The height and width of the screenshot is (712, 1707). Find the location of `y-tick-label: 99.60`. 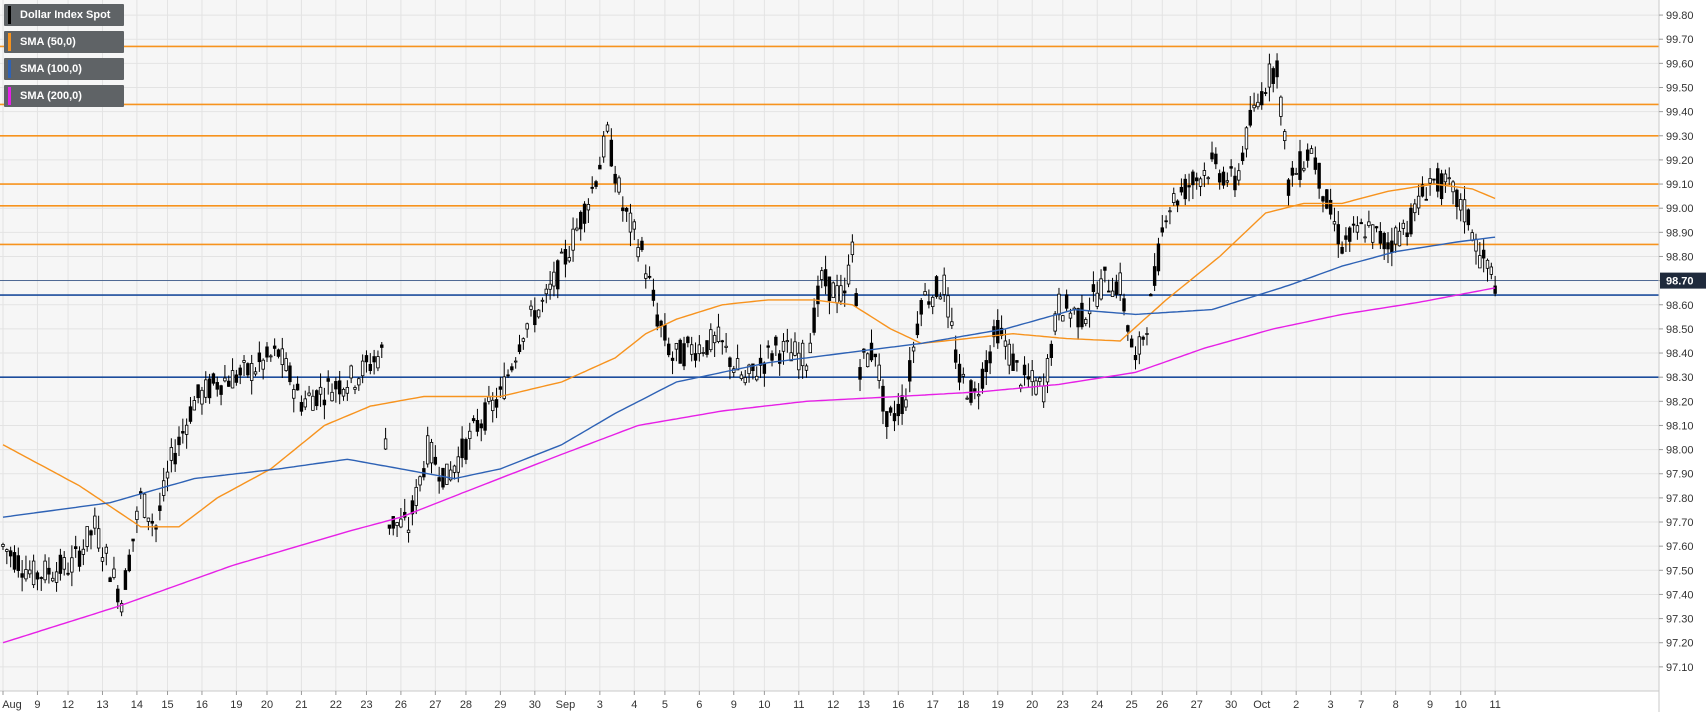

y-tick-label: 99.60 is located at coordinates (1680, 64).